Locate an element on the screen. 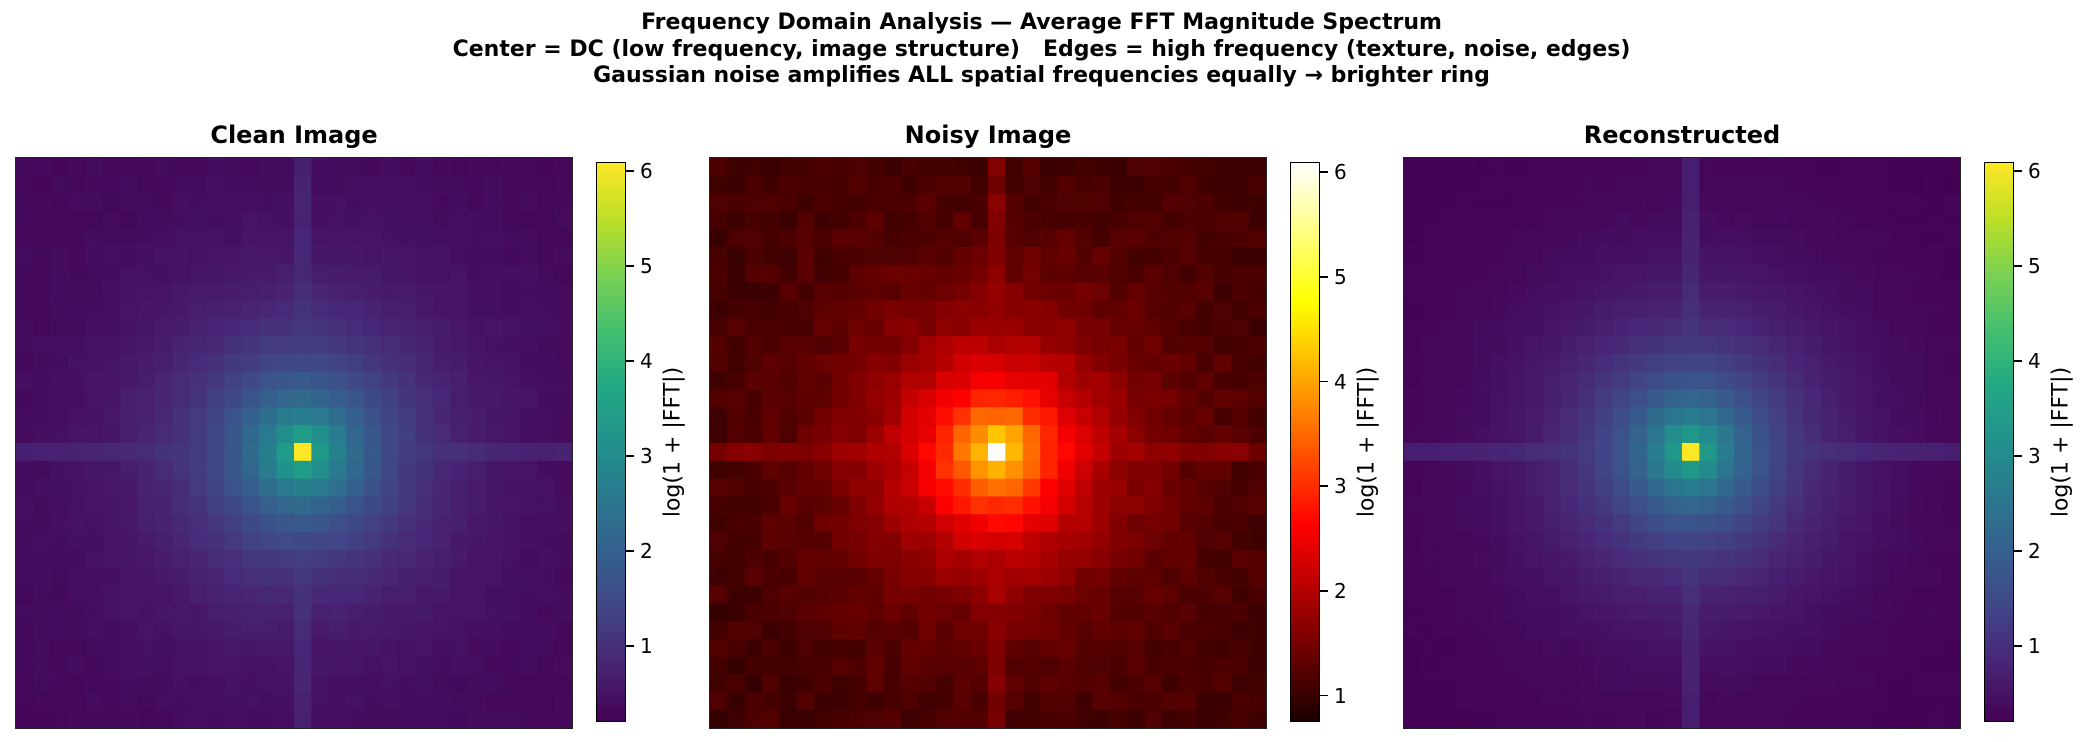 Image resolution: width=2083 pixels, height=742 pixels. colorbar-label-clean: log(1 + |FFT|) is located at coordinates (673, 442).